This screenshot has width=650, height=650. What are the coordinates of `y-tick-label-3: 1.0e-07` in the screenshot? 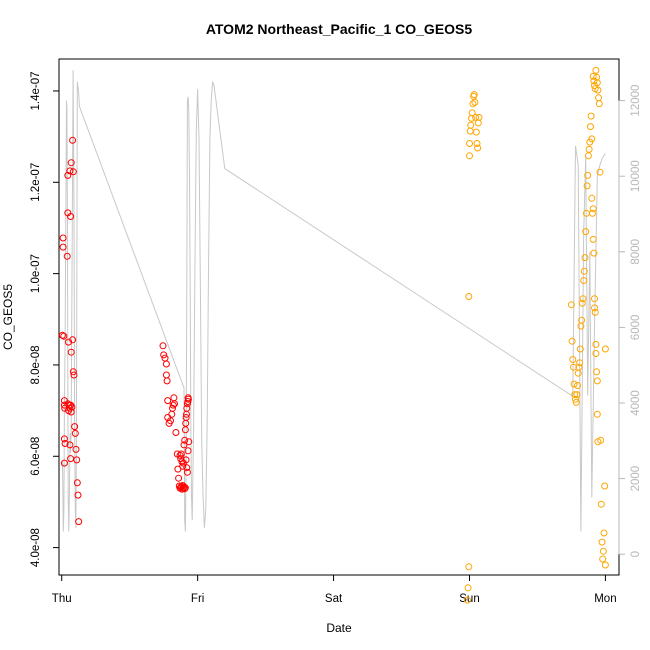 It's located at (36, 273).